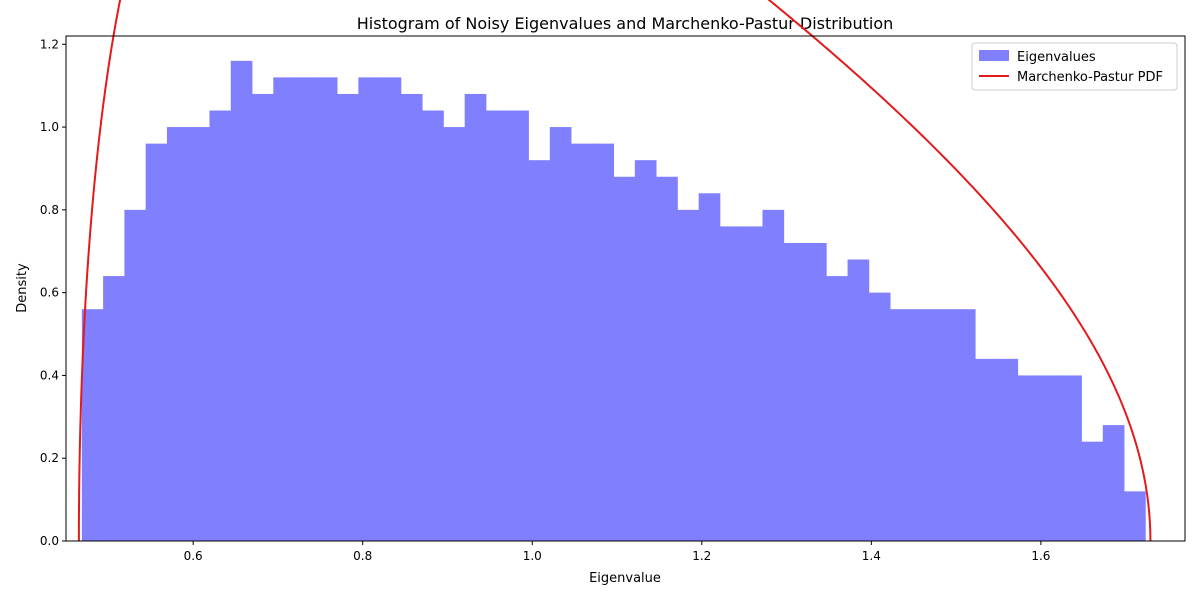 This screenshot has height=600, width=1200. What do you see at coordinates (1040, 556) in the screenshot?
I see `x-tick-label: 1.6` at bounding box center [1040, 556].